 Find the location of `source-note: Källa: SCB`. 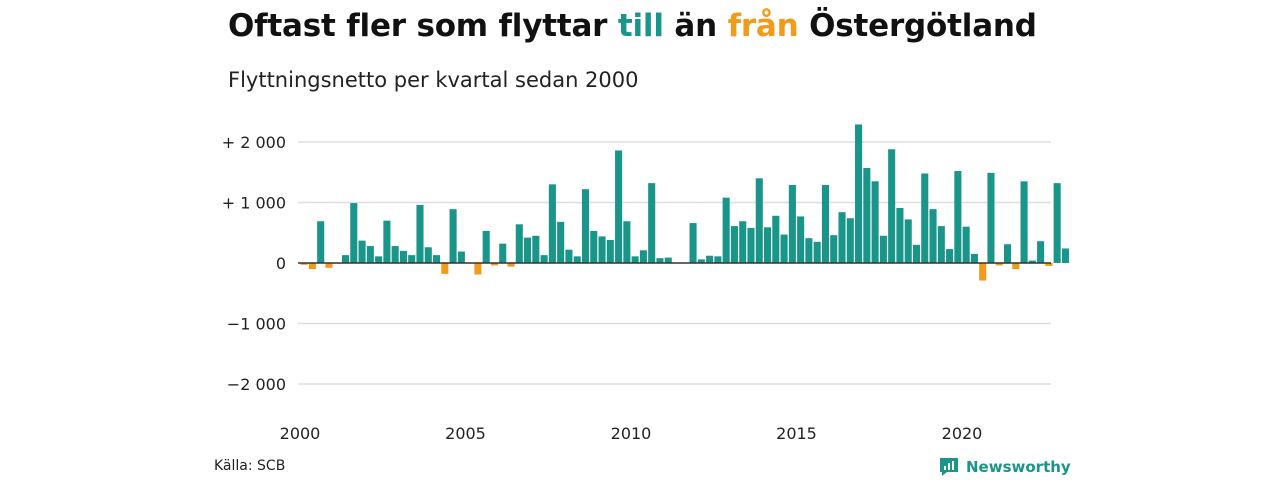

source-note: Källa: SCB is located at coordinates (250, 466).